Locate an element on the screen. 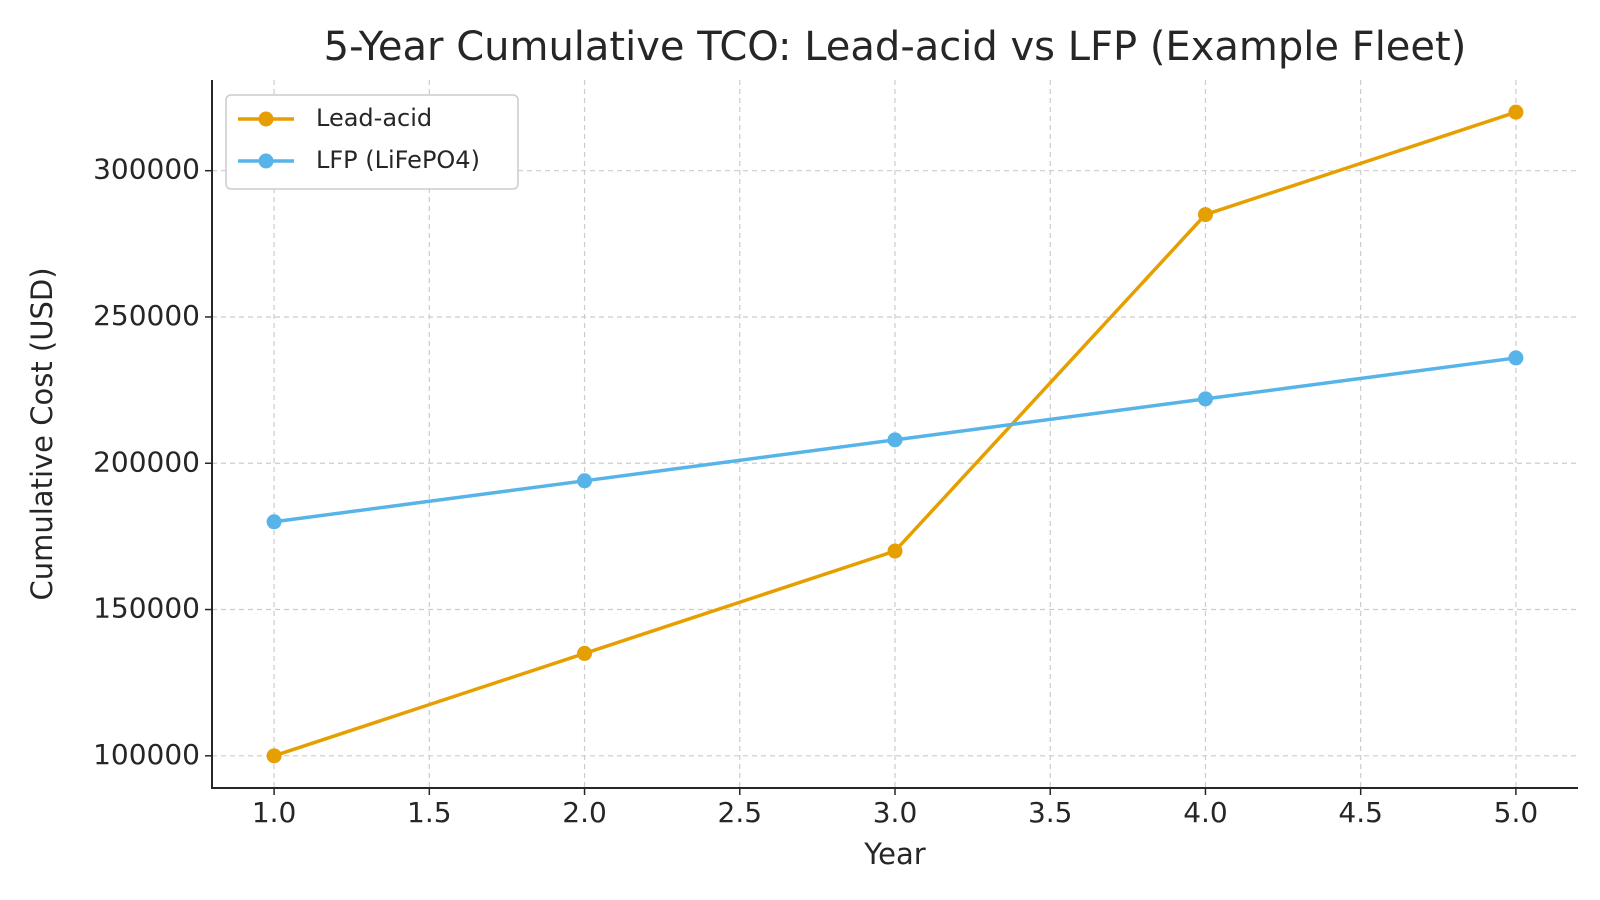  x-tick-label: 3.0 is located at coordinates (895, 812).